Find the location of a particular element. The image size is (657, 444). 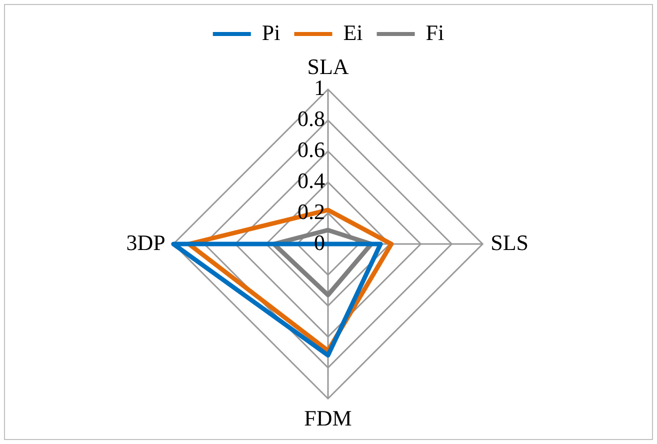

y-tick-label: 0.8 is located at coordinates (311, 119).